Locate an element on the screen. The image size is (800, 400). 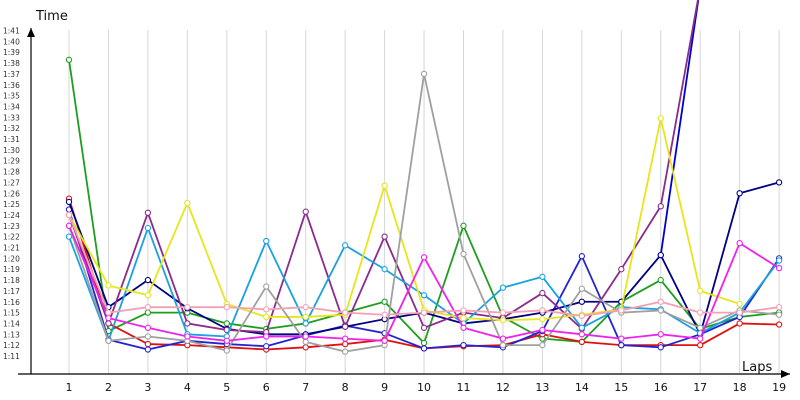
series-path is located at coordinates (679, 128).